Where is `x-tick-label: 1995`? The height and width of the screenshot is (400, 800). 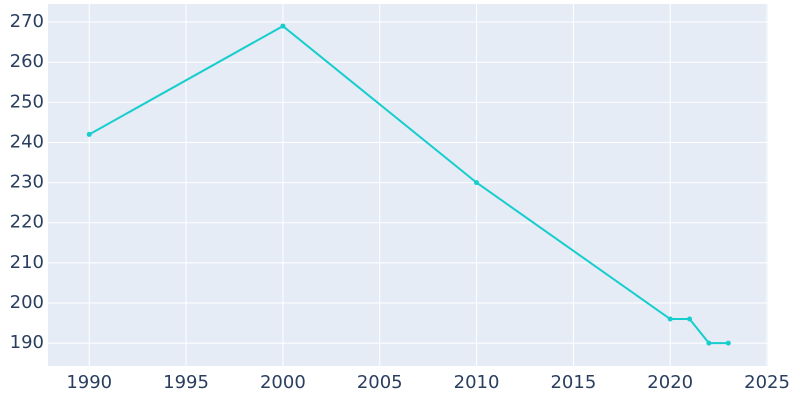 x-tick-label: 1995 is located at coordinates (186, 382).